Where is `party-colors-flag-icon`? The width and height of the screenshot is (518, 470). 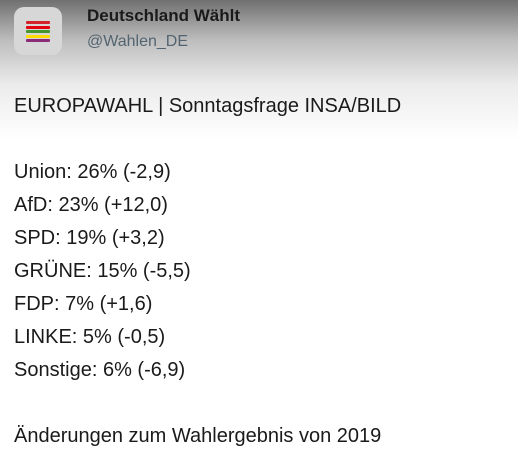
party-colors-flag-icon is located at coordinates (38, 32).